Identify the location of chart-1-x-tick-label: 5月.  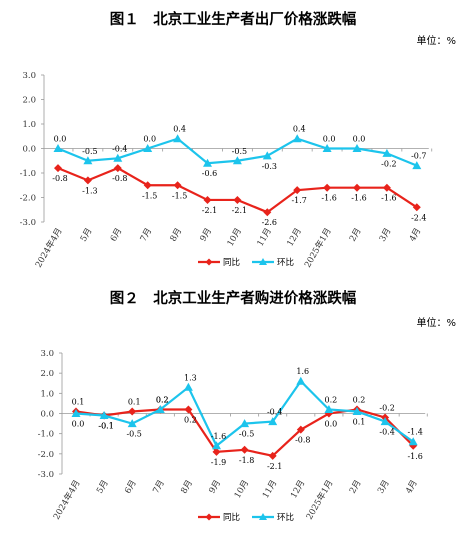
(87, 235).